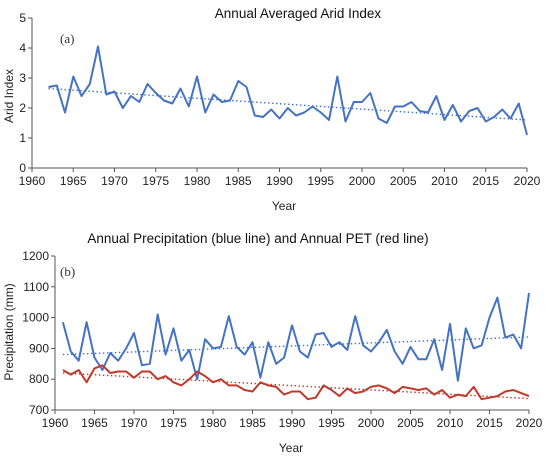  Describe the element at coordinates (35, 318) in the screenshot. I see `y-tick-label: 1000` at that location.